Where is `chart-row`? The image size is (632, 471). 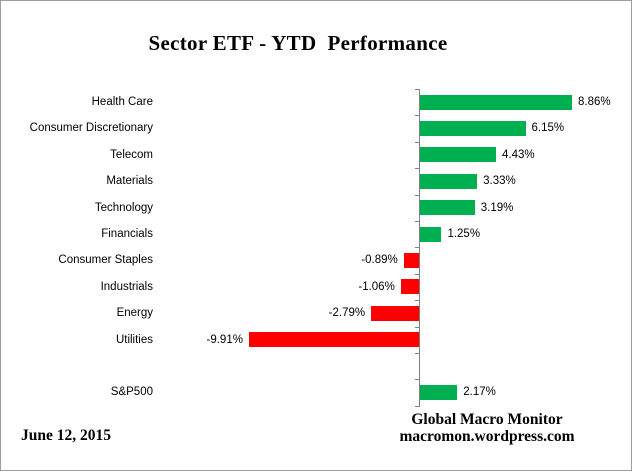
chart-row is located at coordinates (316, 366).